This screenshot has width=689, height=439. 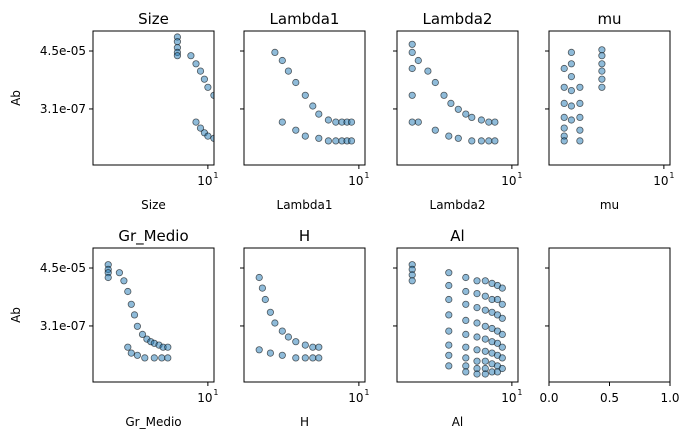 What do you see at coordinates (305, 205) in the screenshot?
I see `x-axis-label: Lambda1` at bounding box center [305, 205].